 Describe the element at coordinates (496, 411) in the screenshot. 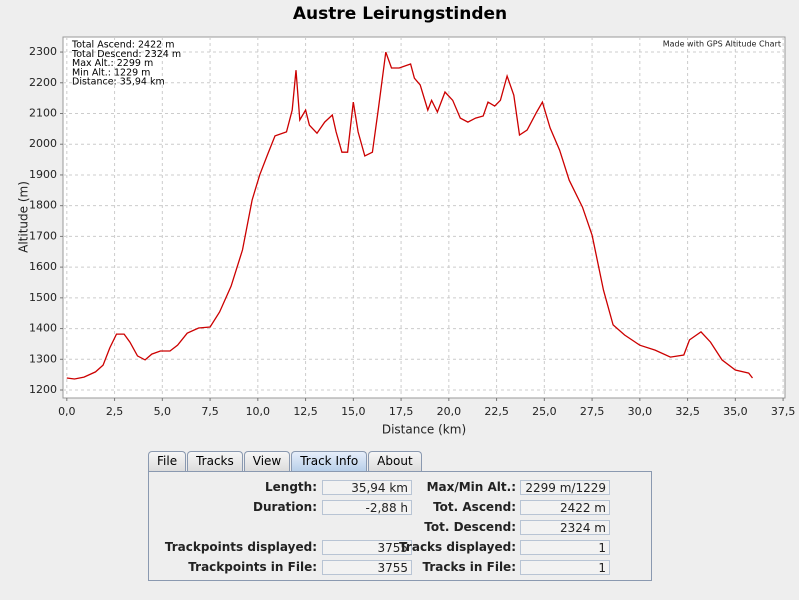

I see `x-tick-label: 22,5` at that location.